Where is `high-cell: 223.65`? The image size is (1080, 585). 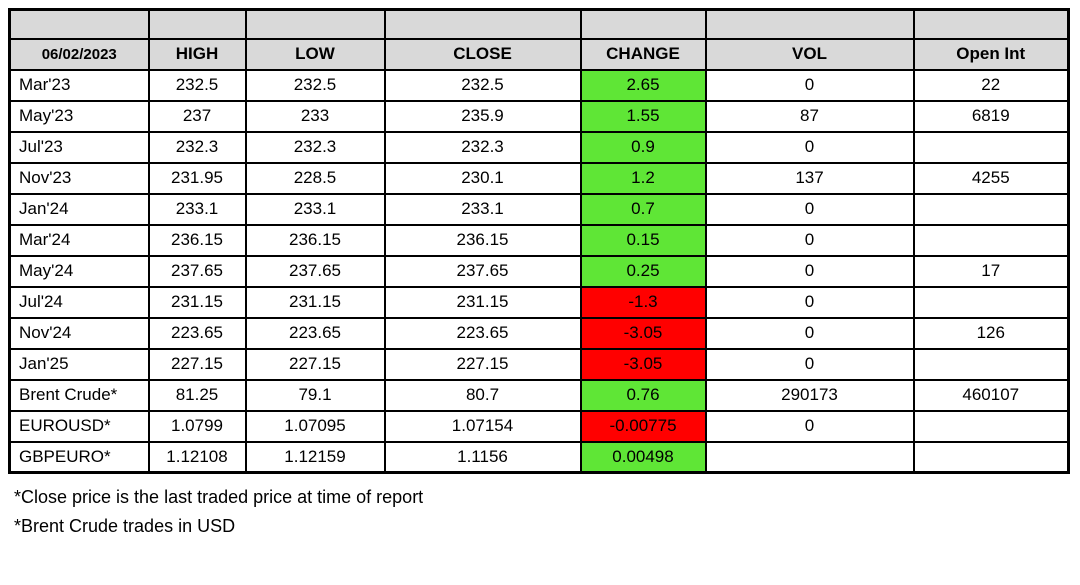
high-cell: 223.65 is located at coordinates (197, 333).